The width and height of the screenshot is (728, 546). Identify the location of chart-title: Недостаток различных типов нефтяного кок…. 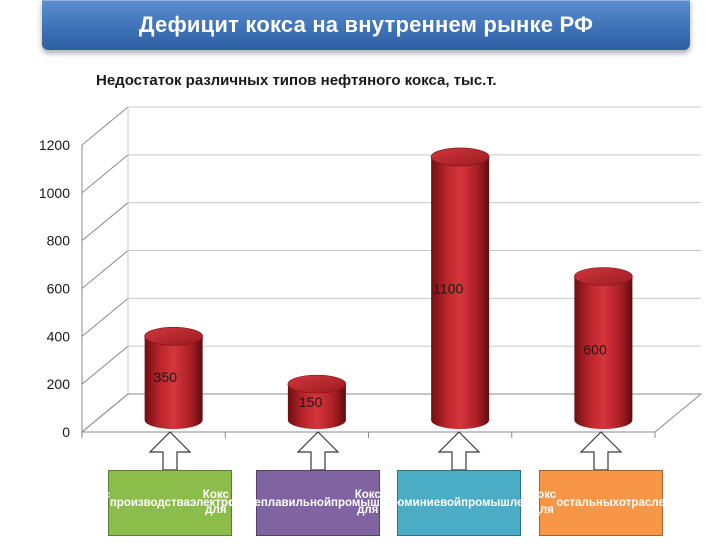
(296, 80).